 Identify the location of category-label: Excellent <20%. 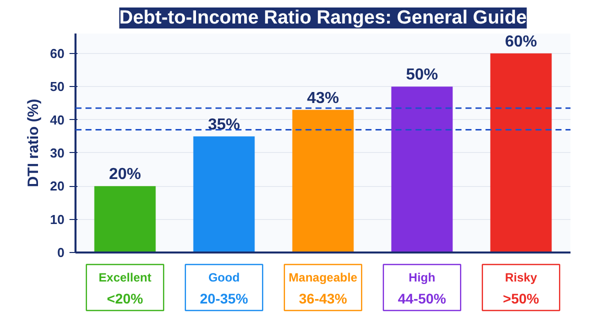
(125, 288).